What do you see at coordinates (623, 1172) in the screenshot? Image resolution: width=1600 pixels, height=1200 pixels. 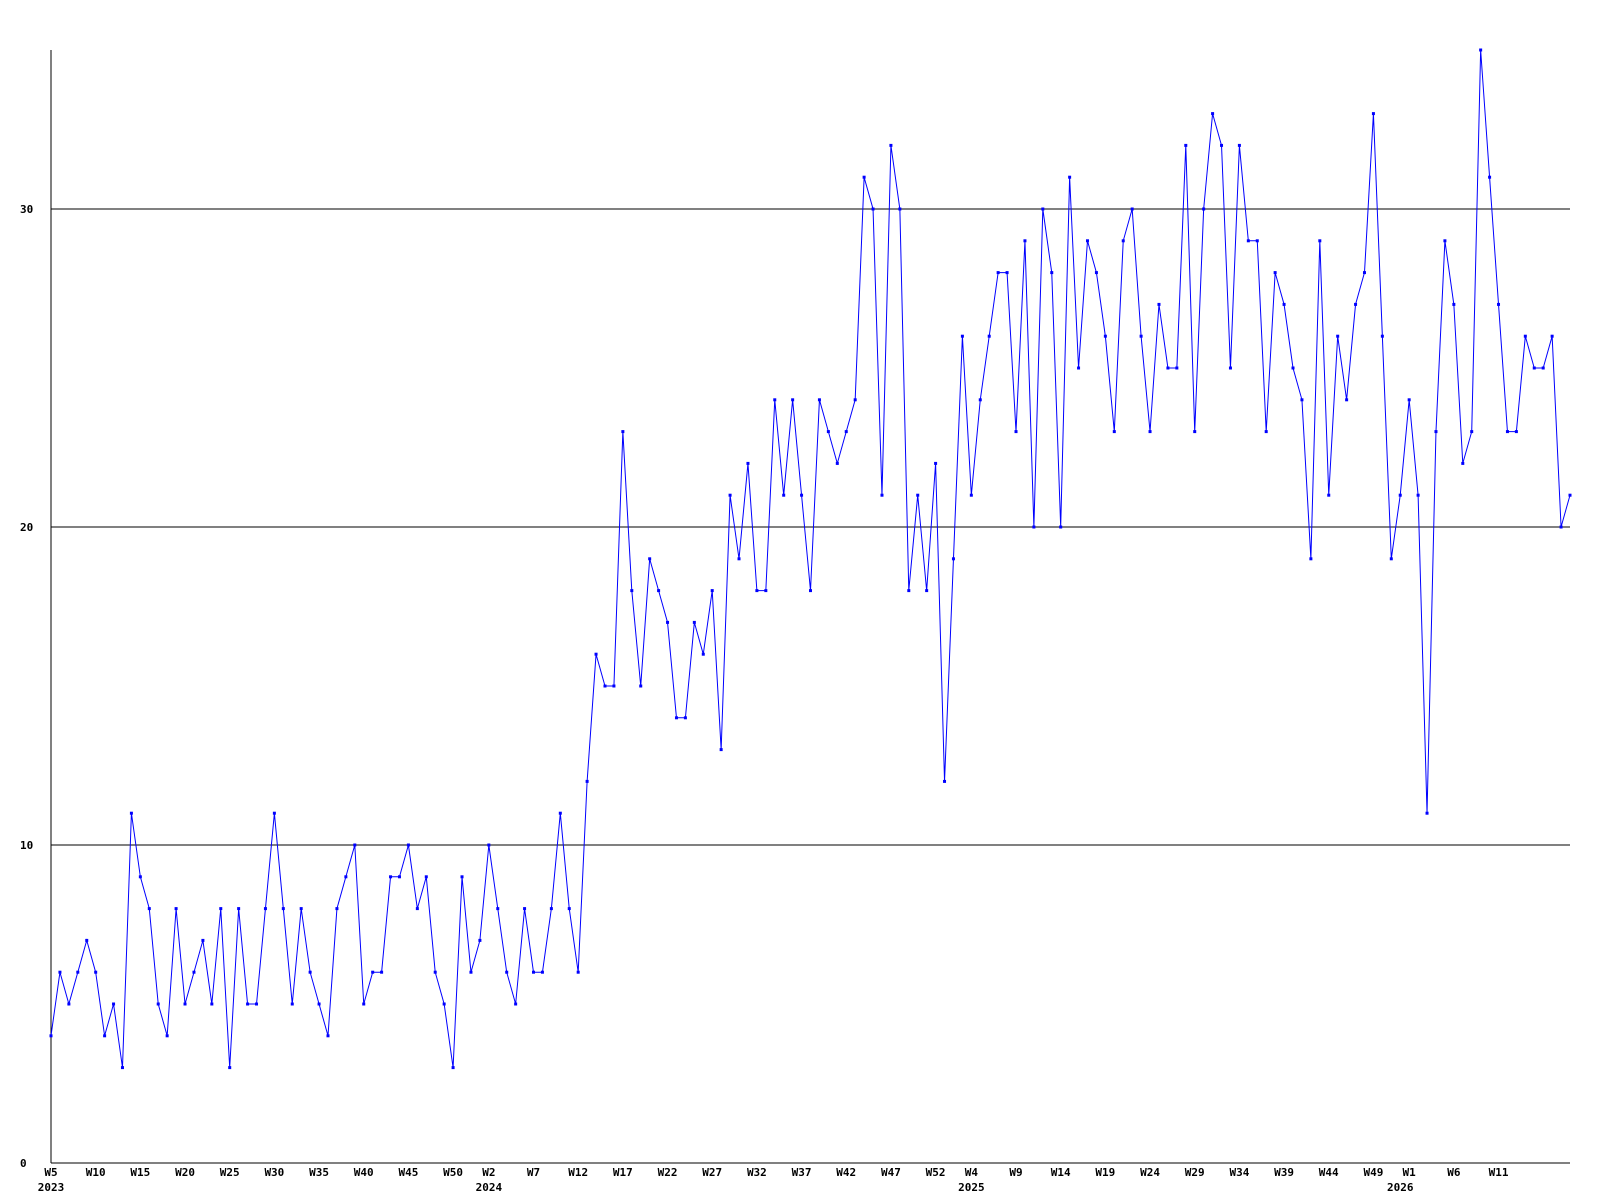 I see `x-tick-label: W17` at bounding box center [623, 1172].